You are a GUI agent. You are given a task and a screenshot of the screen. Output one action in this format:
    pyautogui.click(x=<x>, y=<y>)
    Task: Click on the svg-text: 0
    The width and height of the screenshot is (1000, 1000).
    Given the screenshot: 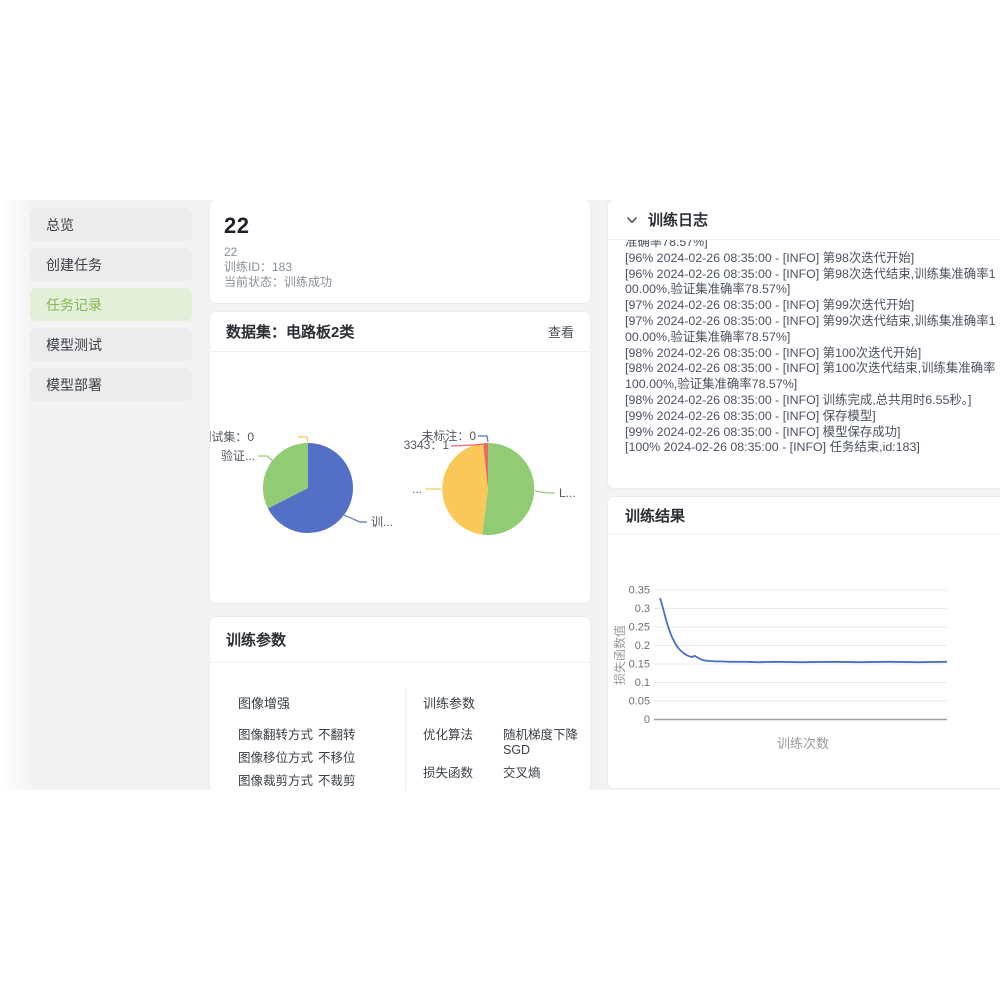 What is the action you would take?
    pyautogui.click(x=647, y=720)
    